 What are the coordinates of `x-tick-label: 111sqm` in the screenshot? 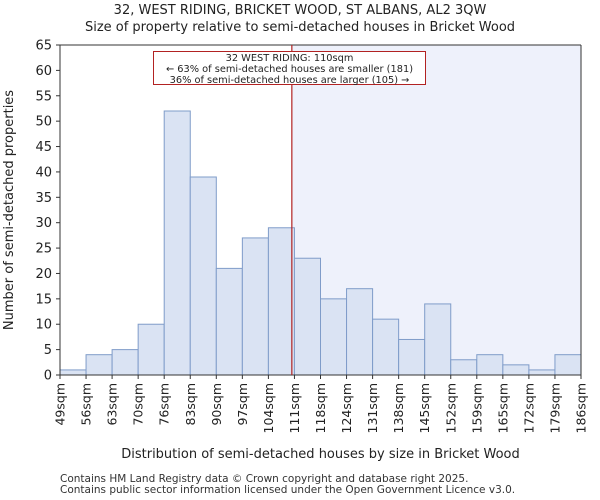 It's located at (294, 408).